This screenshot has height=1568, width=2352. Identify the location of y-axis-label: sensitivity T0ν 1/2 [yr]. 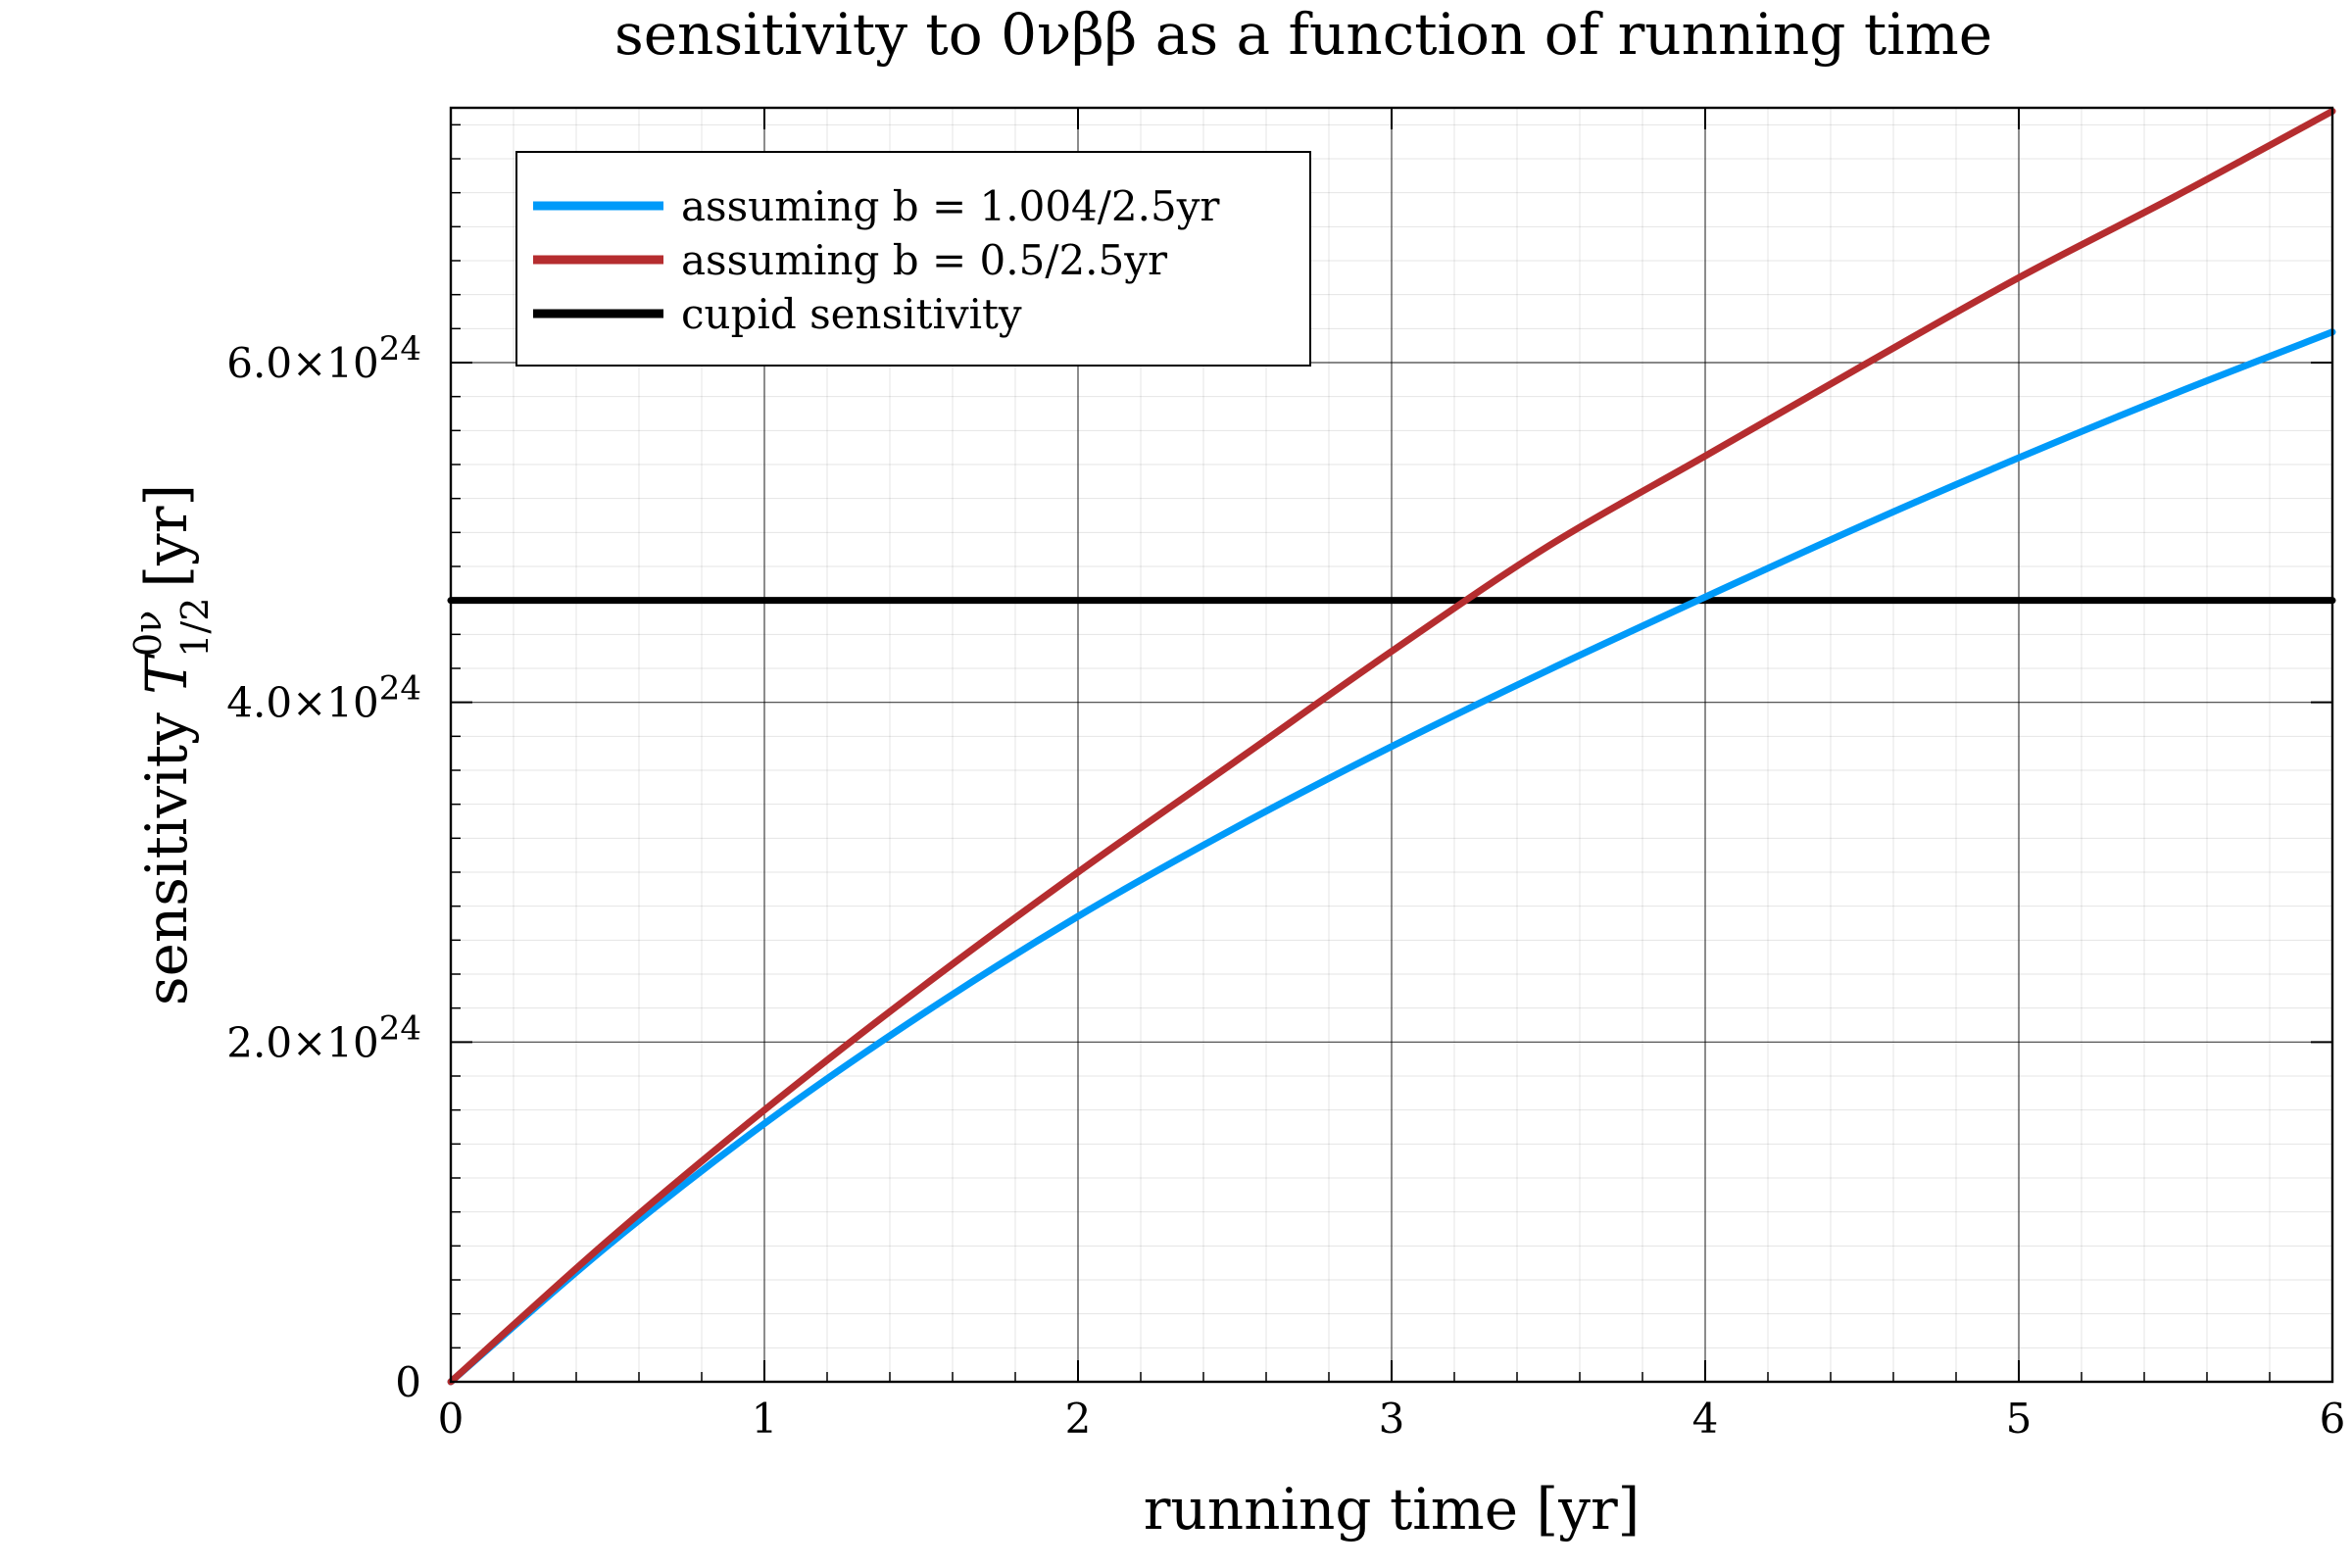
(171, 744).